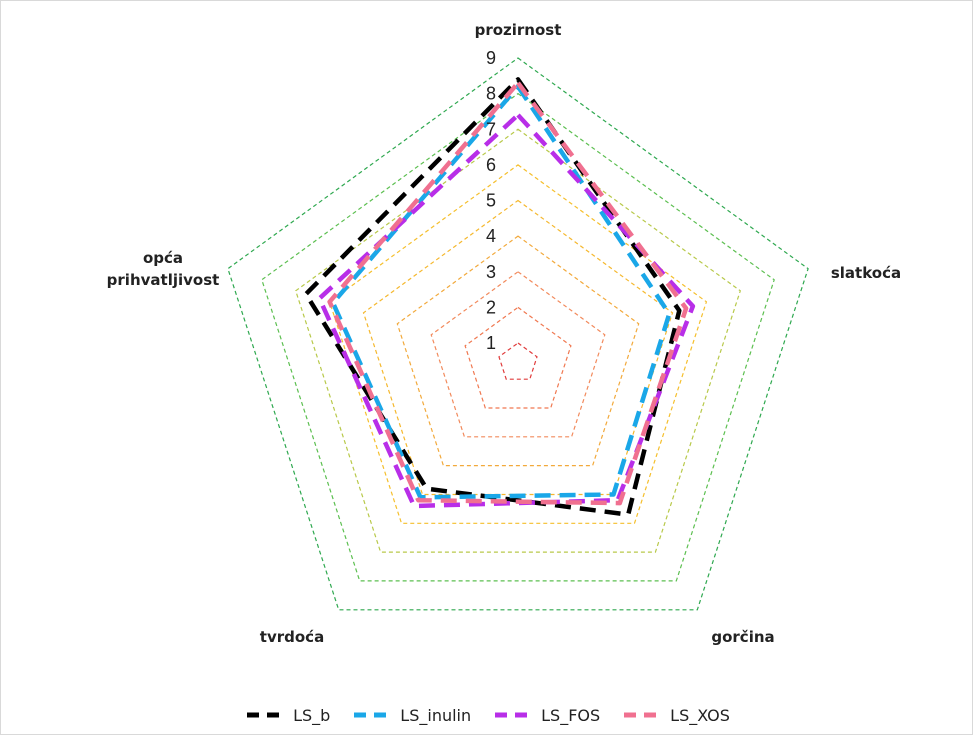  What do you see at coordinates (374, 715) in the screenshot?
I see `legend-swatch-ls-inulin` at bounding box center [374, 715].